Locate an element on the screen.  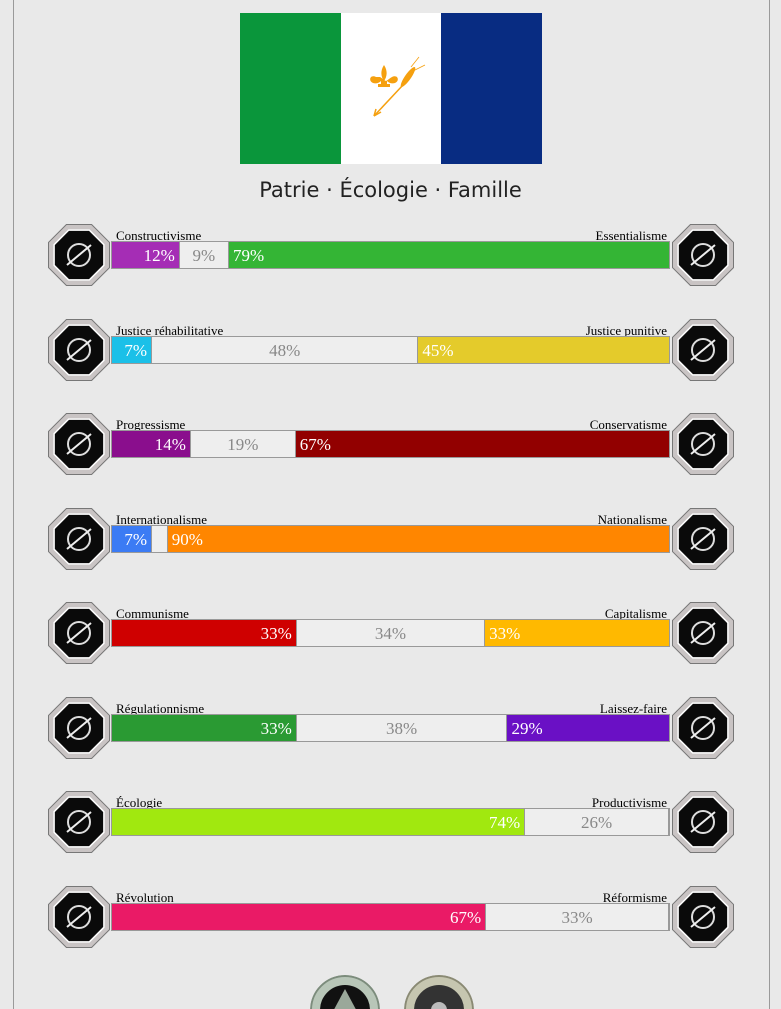
axis-row: Communisme Capitalisme 33% 34% 33% is located at coordinates (390, 657).